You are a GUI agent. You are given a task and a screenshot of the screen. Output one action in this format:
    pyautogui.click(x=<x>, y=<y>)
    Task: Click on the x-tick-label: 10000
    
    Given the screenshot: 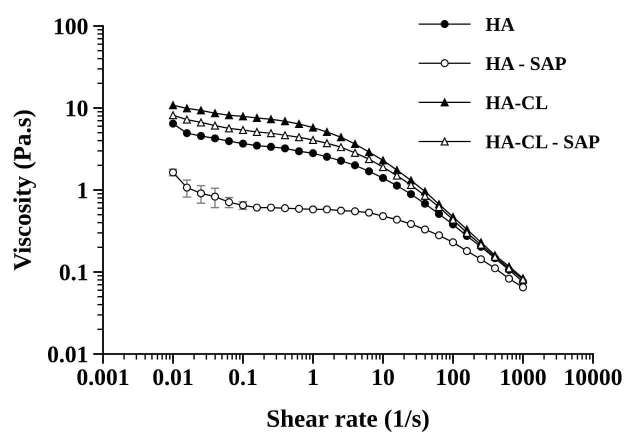 What is the action you would take?
    pyautogui.click(x=593, y=377)
    